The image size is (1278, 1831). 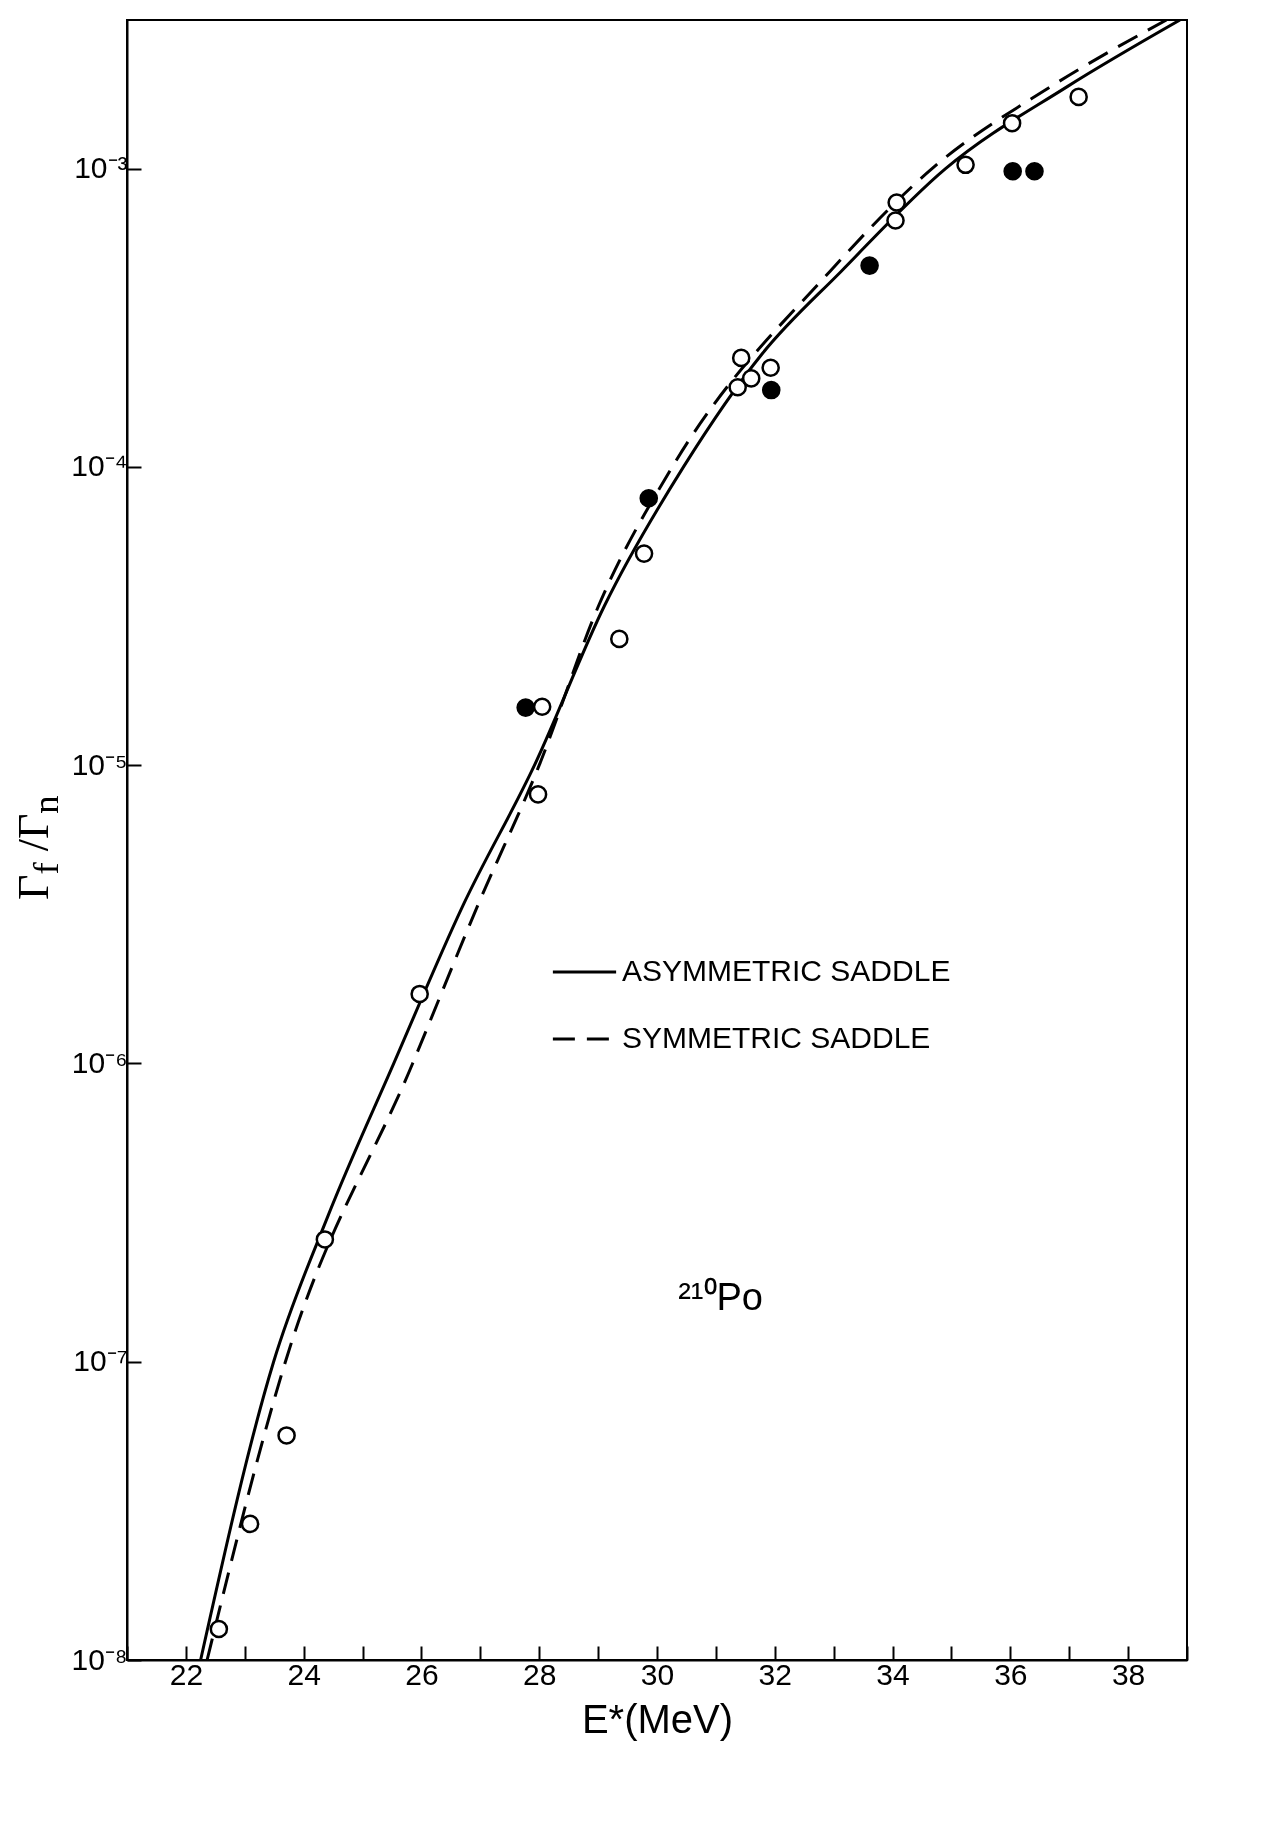 I want to click on legend-label: ASYMMETRIC SADDLE, so click(x=786, y=970).